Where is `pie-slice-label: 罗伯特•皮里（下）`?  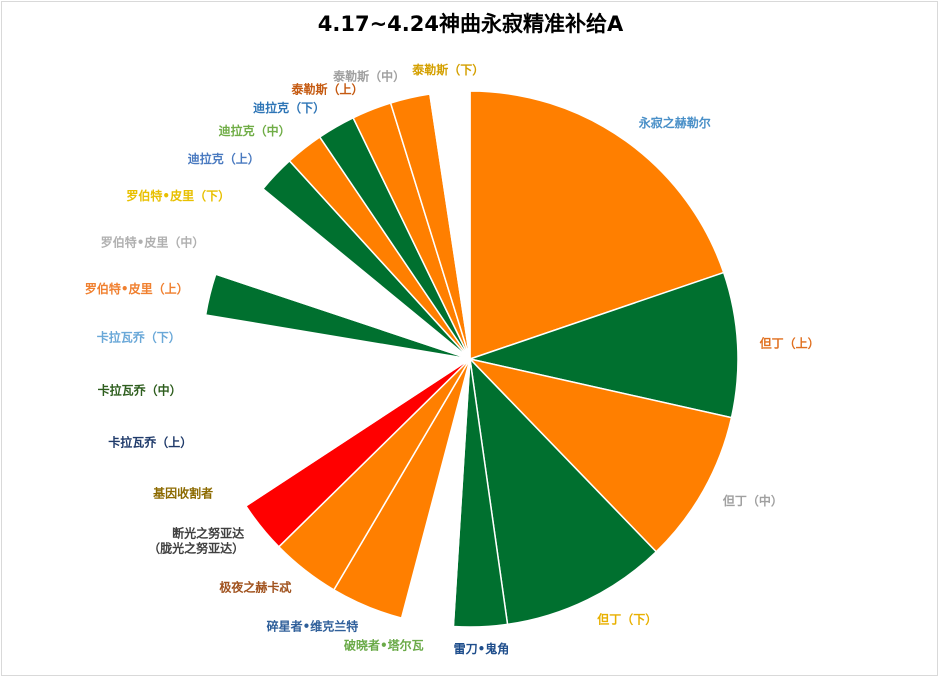 pie-slice-label: 罗伯特•皮里（下） is located at coordinates (178, 195).